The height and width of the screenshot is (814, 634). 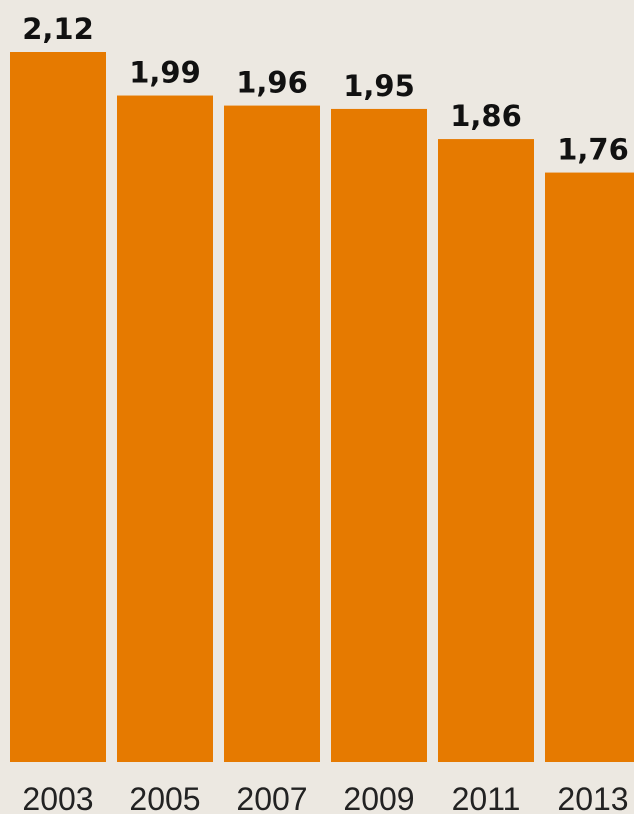 What do you see at coordinates (589, 467) in the screenshot?
I see `bar-2013` at bounding box center [589, 467].